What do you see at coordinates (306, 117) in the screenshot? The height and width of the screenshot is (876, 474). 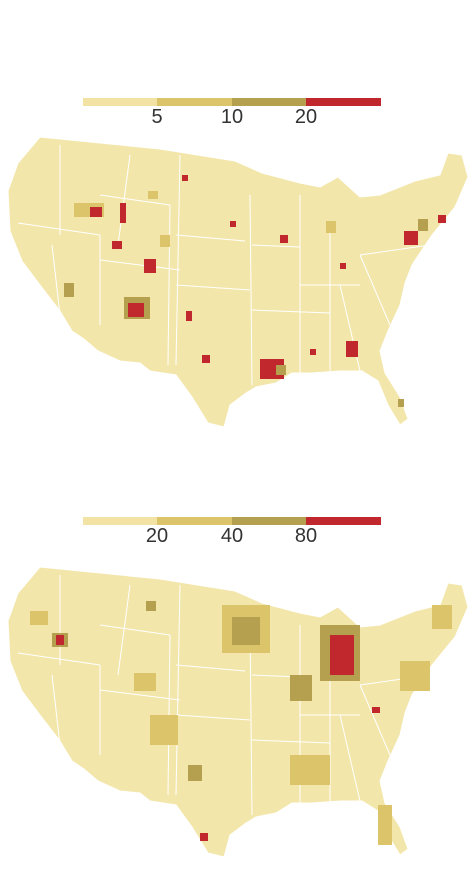 I see `legend-1-label-3: 20` at bounding box center [306, 117].